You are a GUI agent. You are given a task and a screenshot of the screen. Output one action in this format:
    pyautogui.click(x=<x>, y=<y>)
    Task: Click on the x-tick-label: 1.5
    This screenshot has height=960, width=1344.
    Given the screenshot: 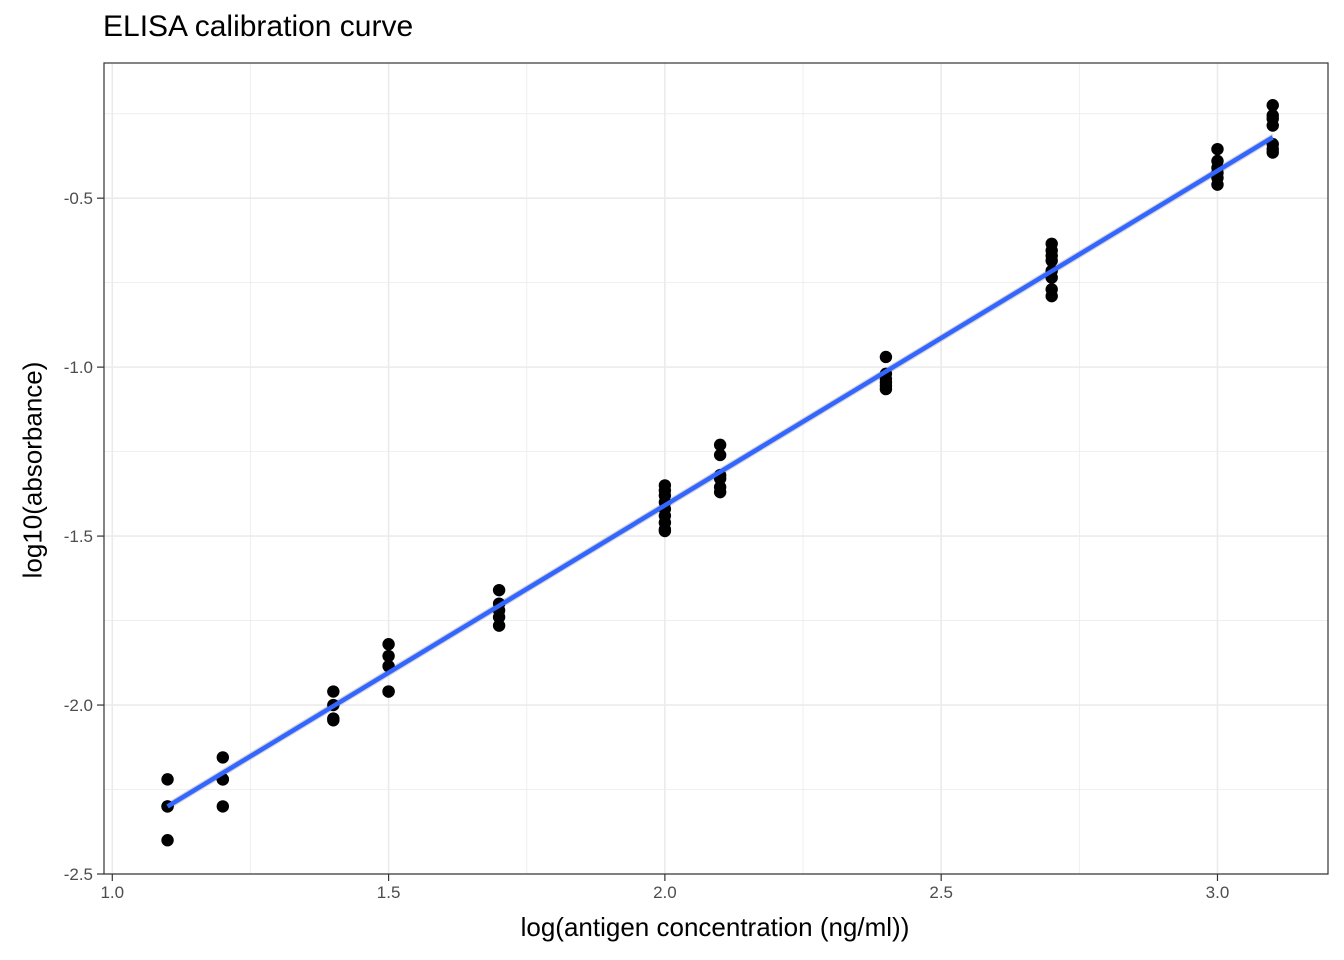 What is the action you would take?
    pyautogui.click(x=389, y=892)
    